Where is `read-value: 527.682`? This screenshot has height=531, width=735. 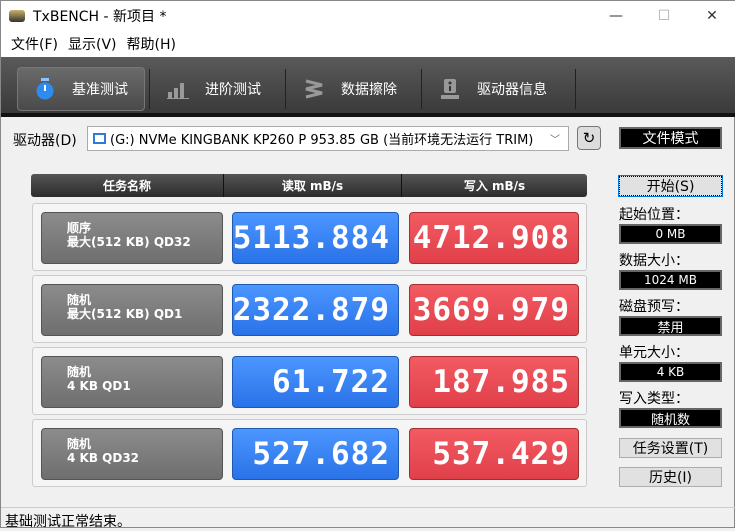
read-value: 527.682 is located at coordinates (315, 454).